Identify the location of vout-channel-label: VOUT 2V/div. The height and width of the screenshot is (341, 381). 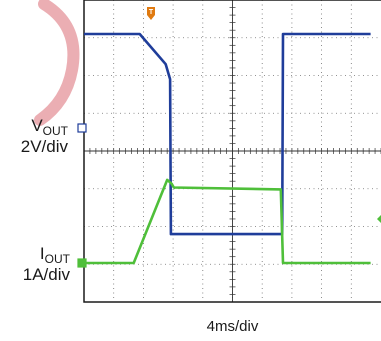
(34, 136).